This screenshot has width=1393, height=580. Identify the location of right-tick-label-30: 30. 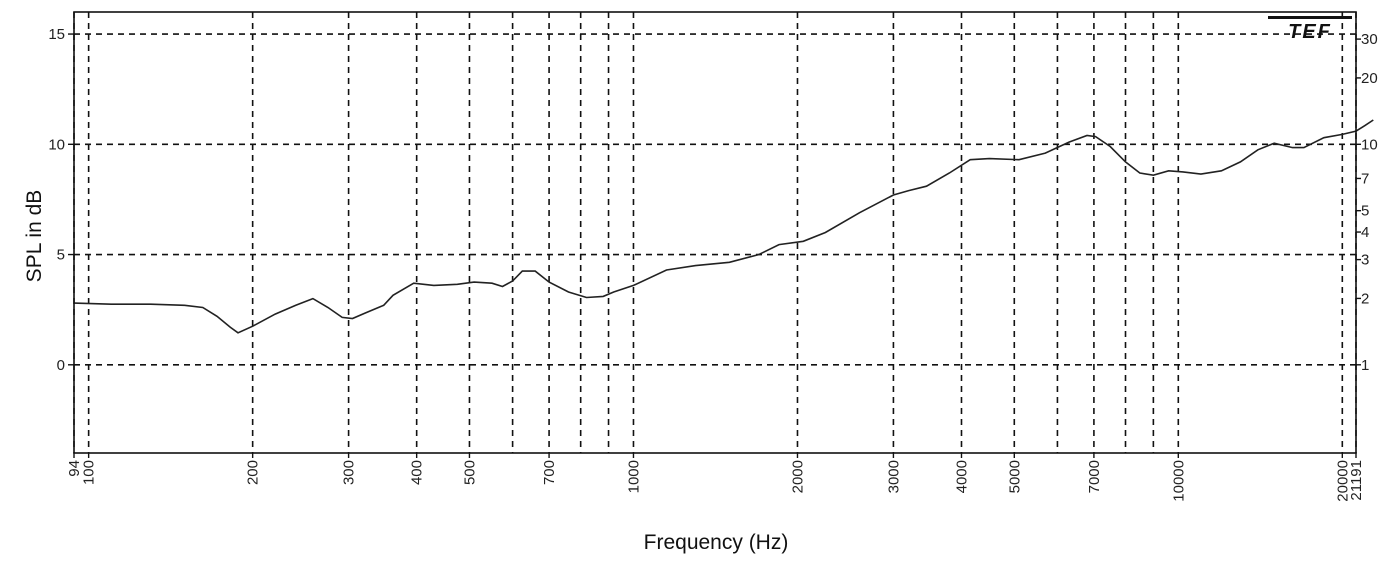
(1369, 39).